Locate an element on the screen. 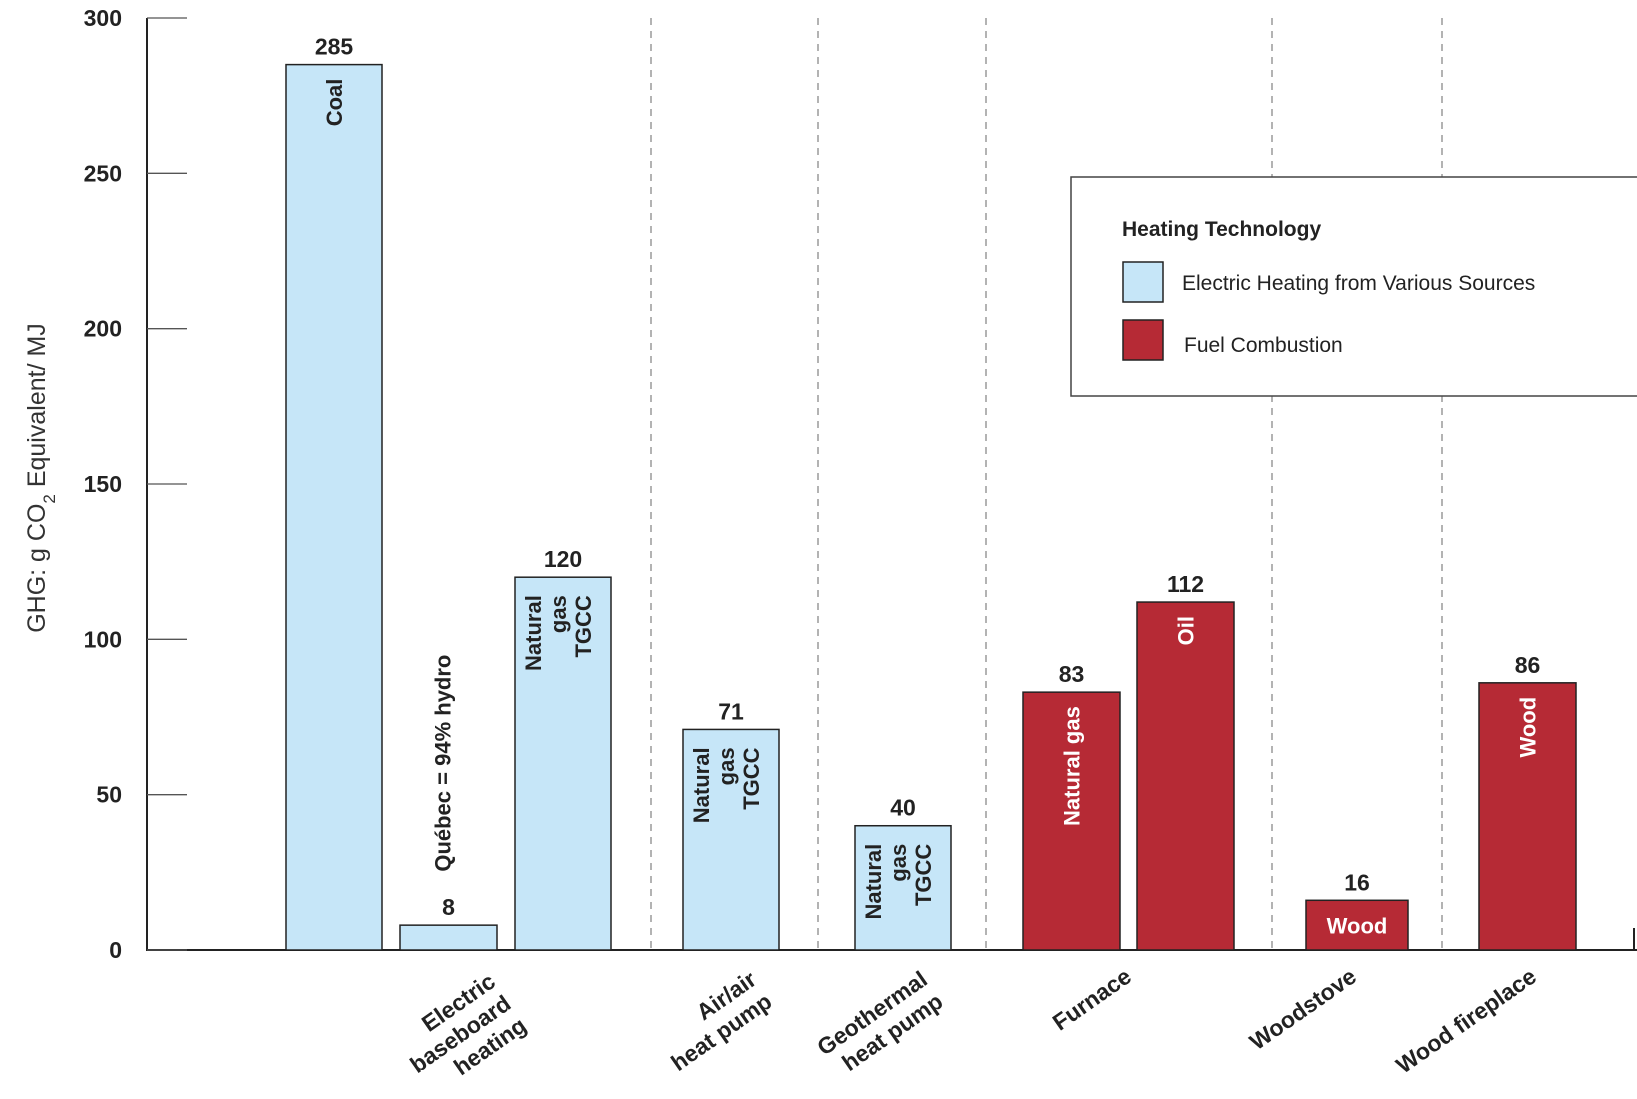 The width and height of the screenshot is (1637, 1099). bar-source-line-4-1: gas is located at coordinates (898, 863).